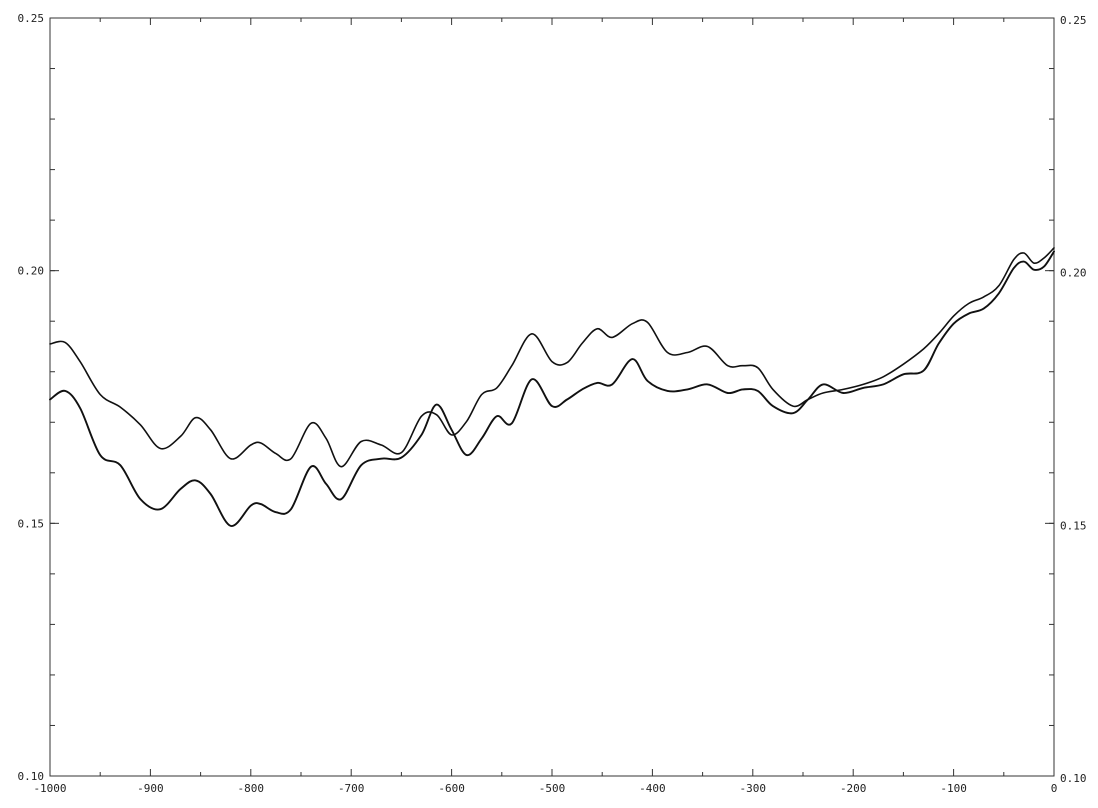  What do you see at coordinates (31, 776) in the screenshot?
I see `y-tick-label: 0.10` at bounding box center [31, 776].